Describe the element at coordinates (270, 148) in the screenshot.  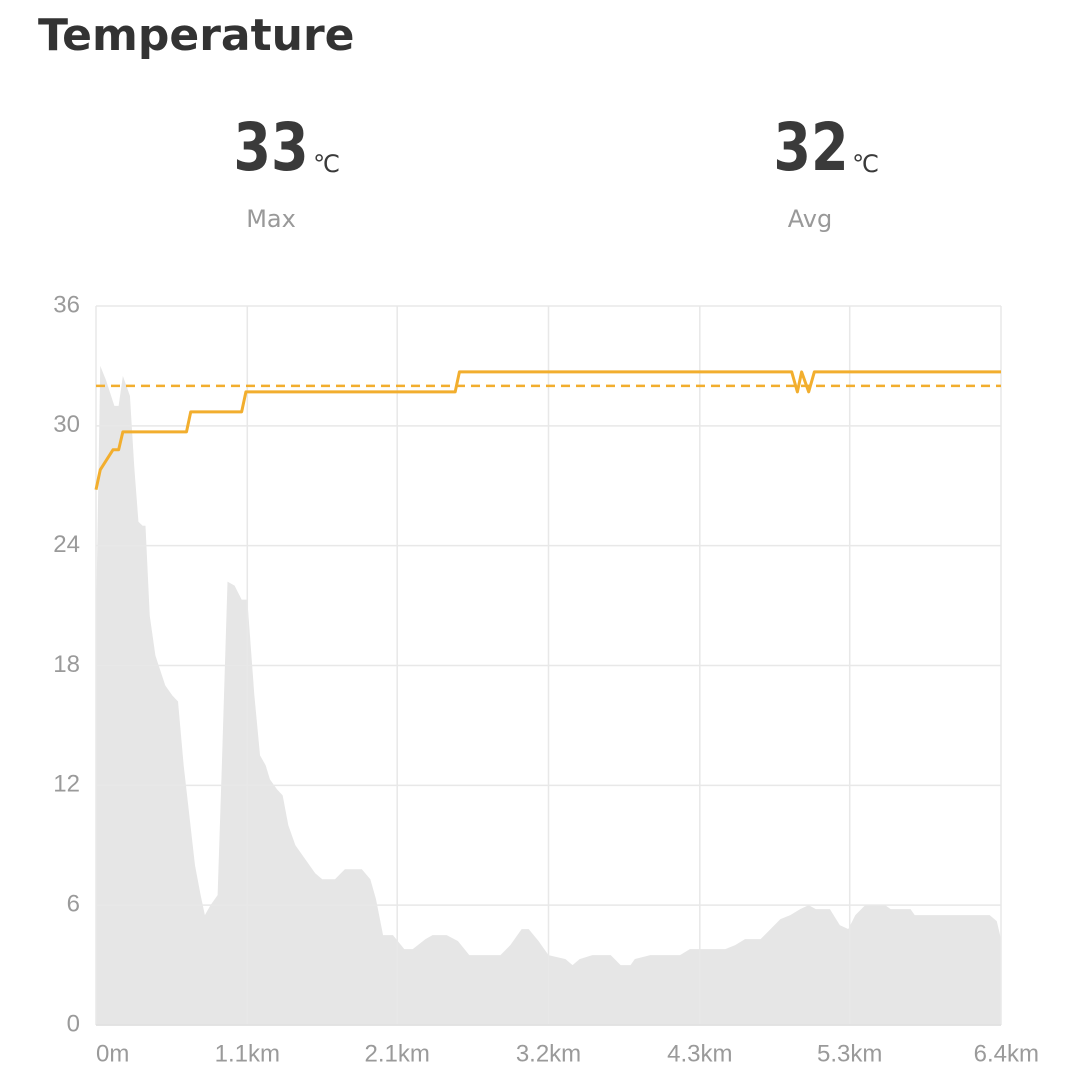
I see `stat-value: 33` at that location.